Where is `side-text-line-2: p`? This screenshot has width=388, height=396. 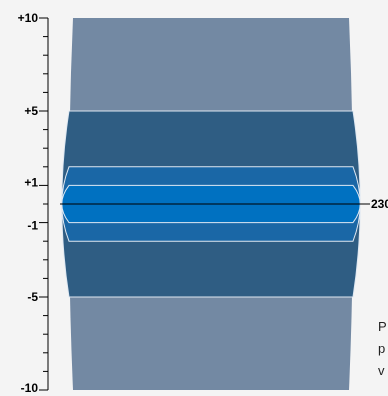 side-text-line-2: p is located at coordinates (382, 348).